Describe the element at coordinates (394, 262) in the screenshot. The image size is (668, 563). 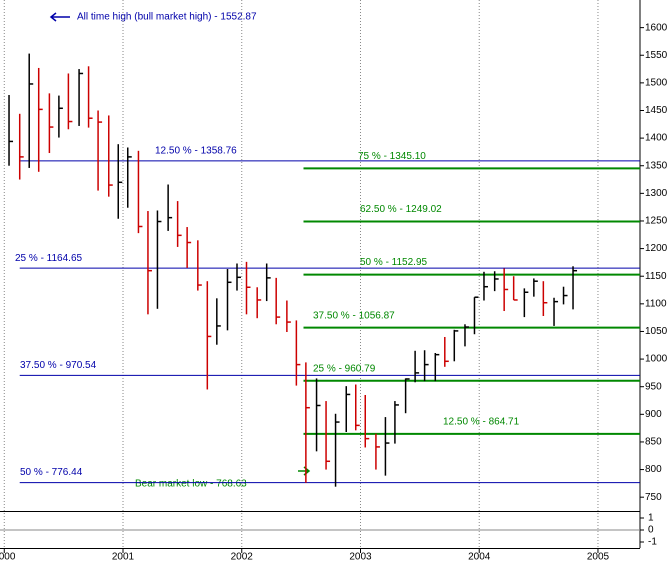
I see `fib-label: 50 % - 1152.95` at that location.